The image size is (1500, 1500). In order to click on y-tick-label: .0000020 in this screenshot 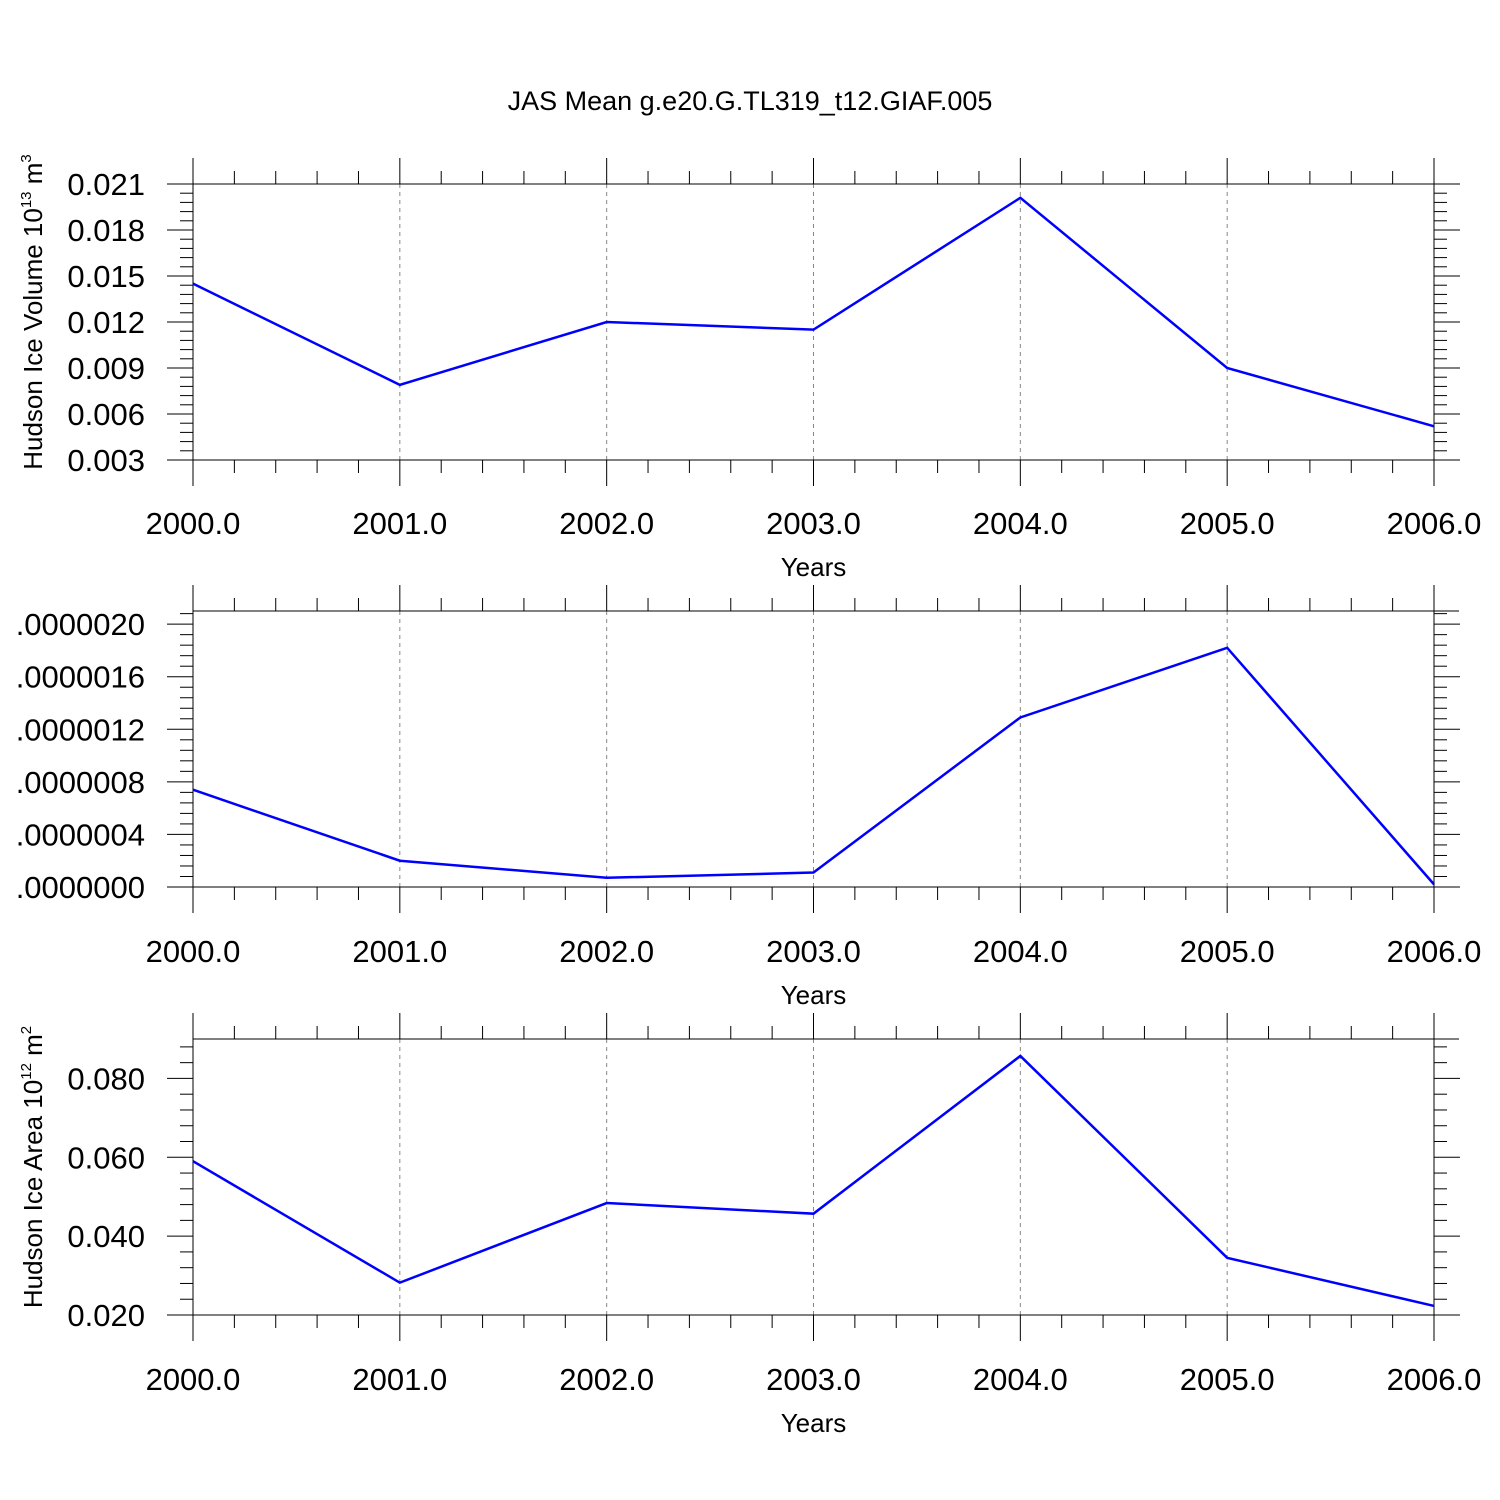, I will do `click(80, 624)`.